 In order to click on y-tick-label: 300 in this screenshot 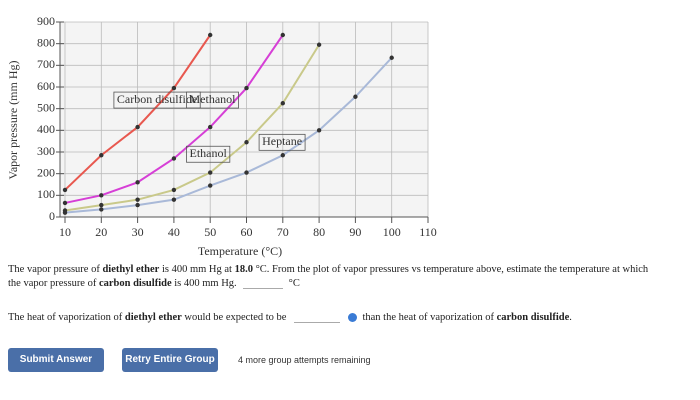, I will do `click(46, 151)`.